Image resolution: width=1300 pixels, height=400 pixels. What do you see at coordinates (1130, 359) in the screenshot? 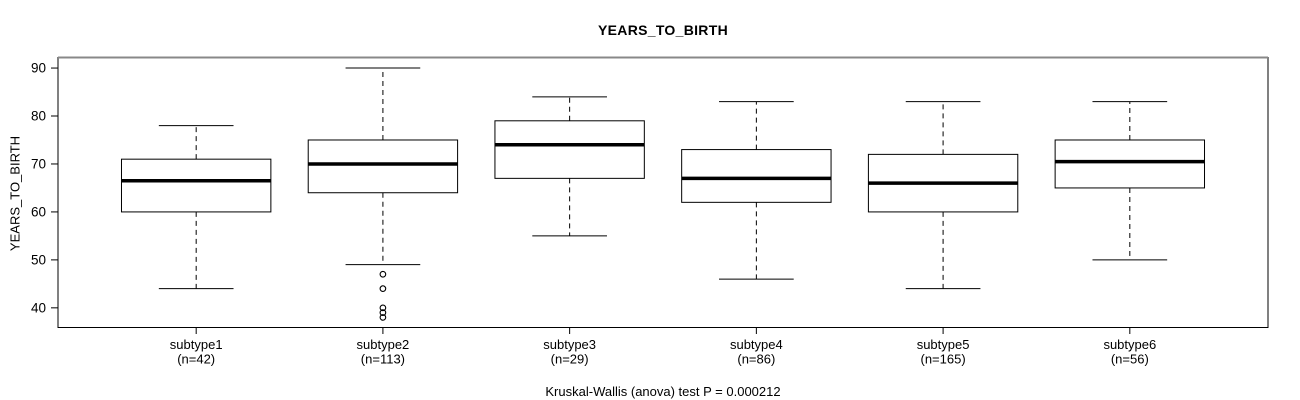
I see `x-tick-label-n: (n=56)` at bounding box center [1130, 359].